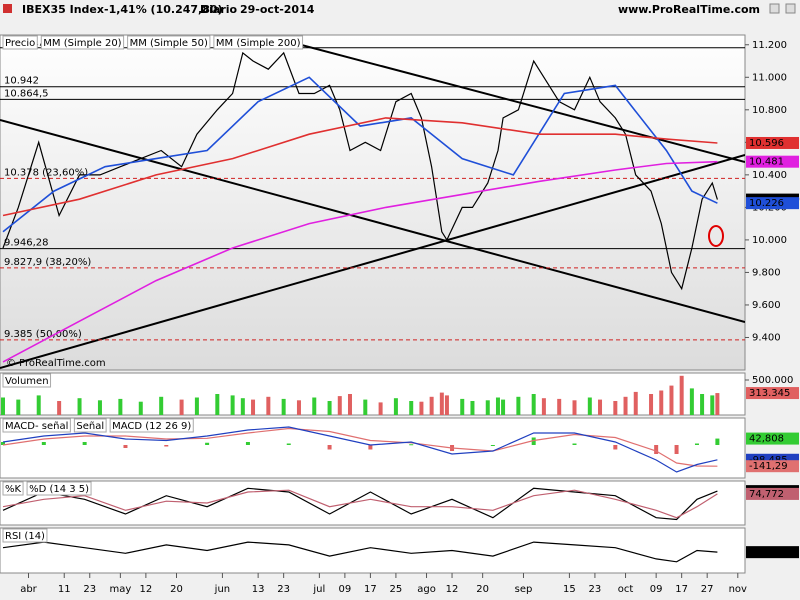 The width and height of the screenshot is (800, 600). What do you see at coordinates (373, 550) in the screenshot?
I see `rsi-panel` at bounding box center [373, 550].